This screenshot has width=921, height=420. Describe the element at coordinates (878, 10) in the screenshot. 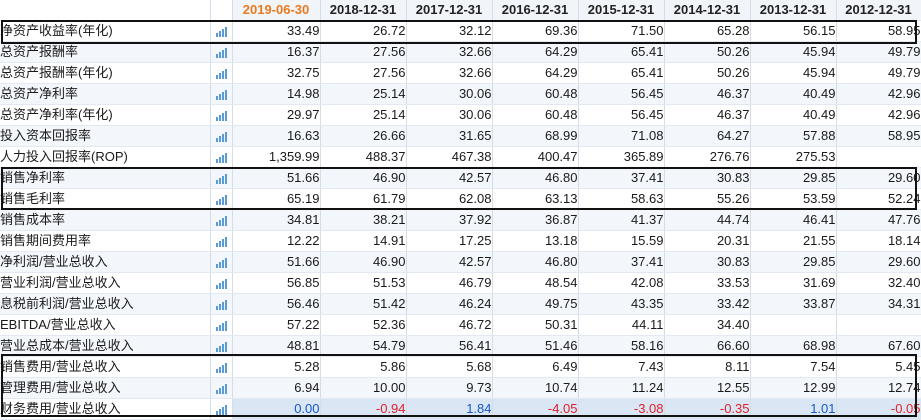

I see `column-header-period: 2012-12-31` at that location.